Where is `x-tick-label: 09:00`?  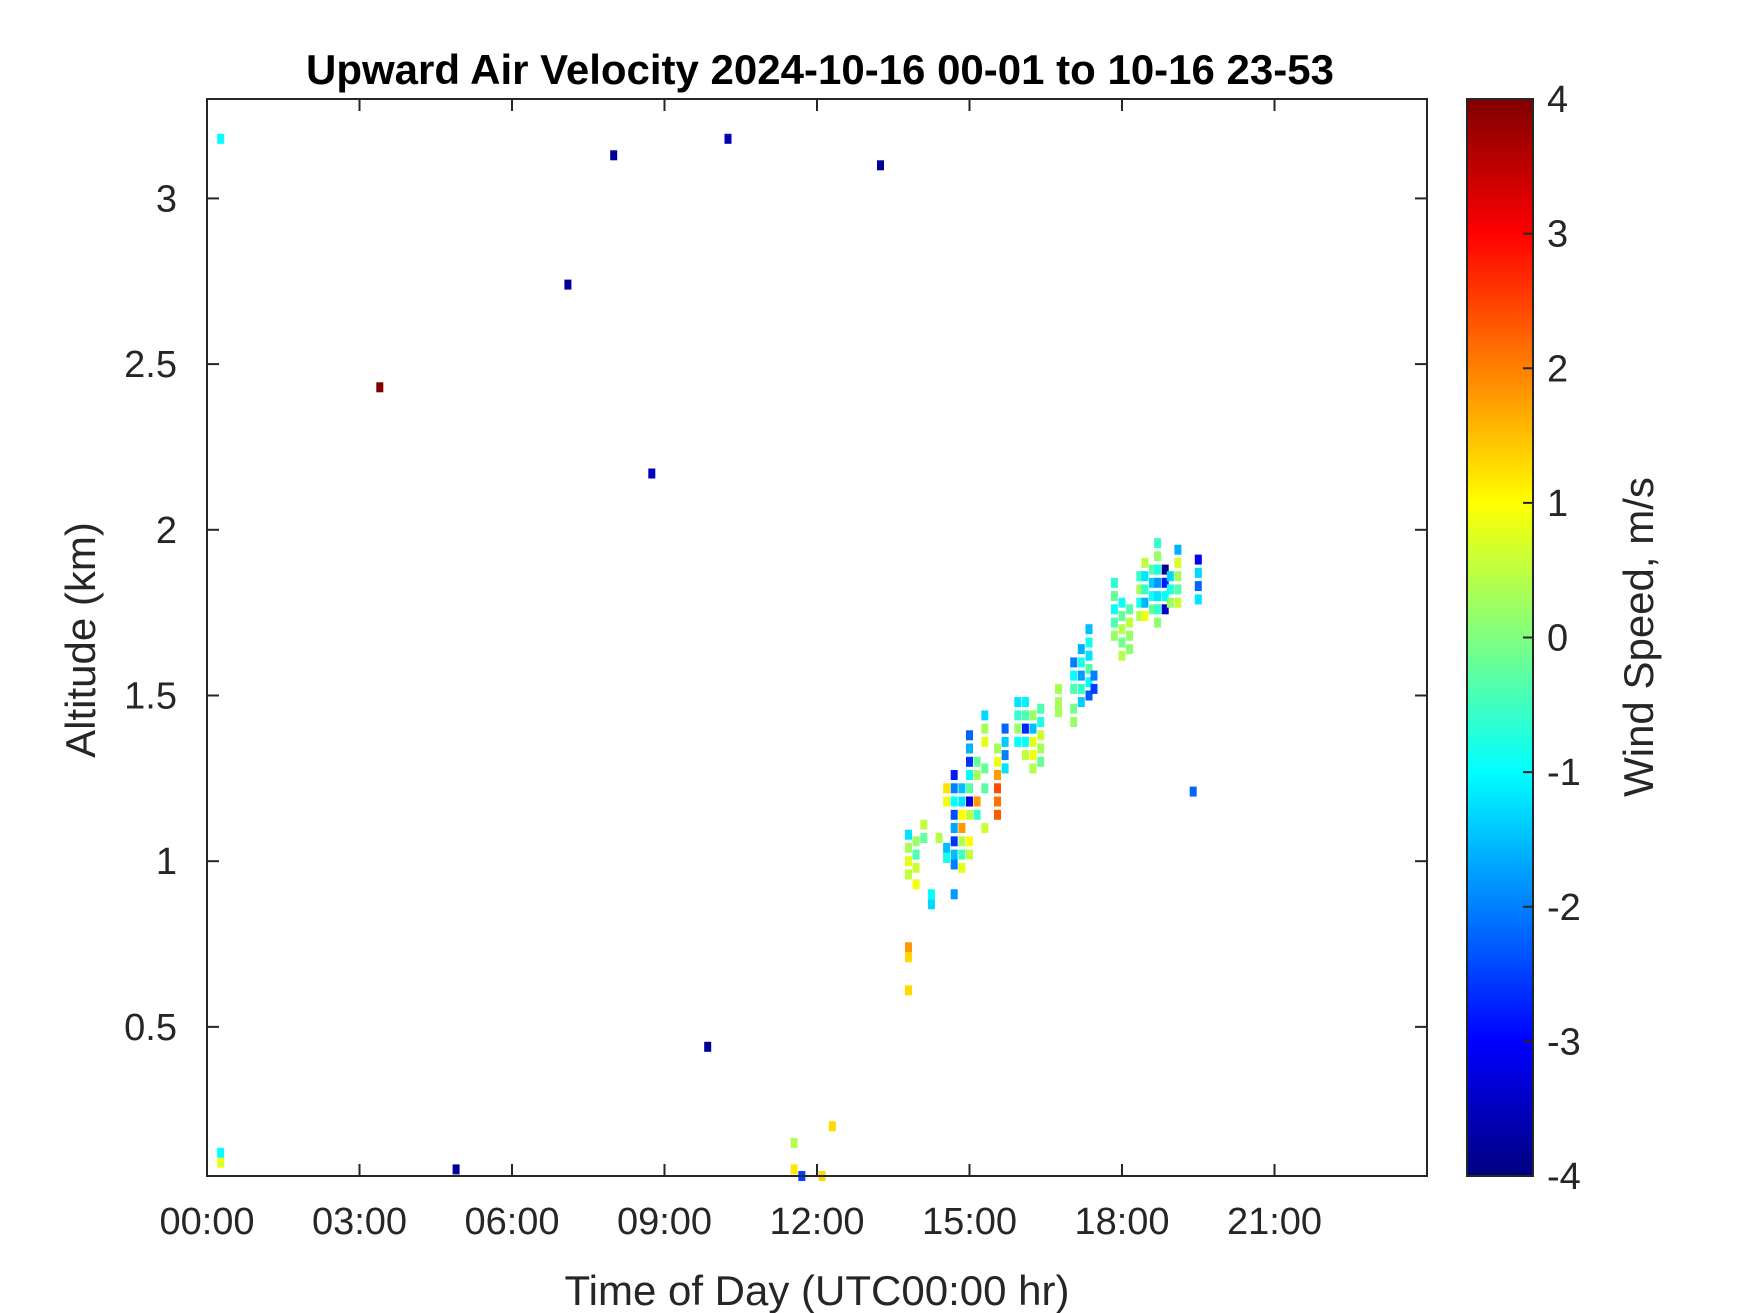 x-tick-label: 09:00 is located at coordinates (664, 1222).